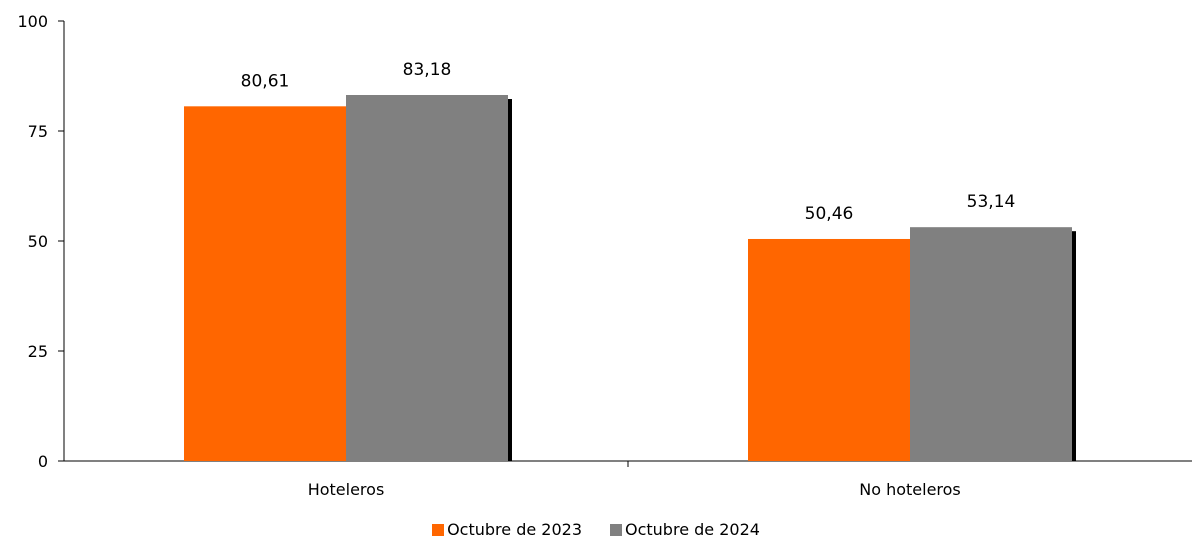 The image size is (1192, 539). I want to click on legend-label-series-1: Octubre de 2023, so click(514, 529).